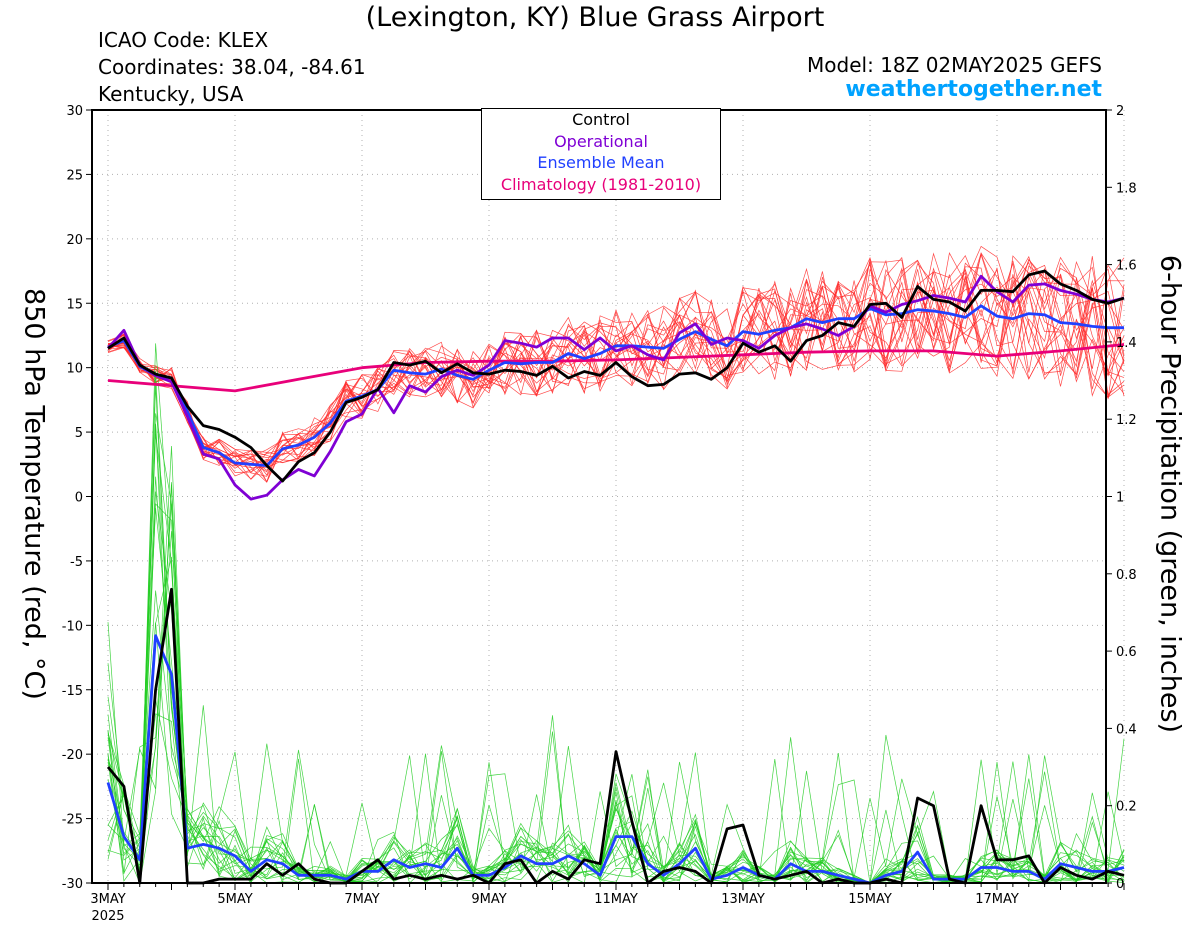 Image resolution: width=1200 pixels, height=927 pixels. What do you see at coordinates (72, 691) in the screenshot?
I see `y-tick-label-left: -15` at bounding box center [72, 691].